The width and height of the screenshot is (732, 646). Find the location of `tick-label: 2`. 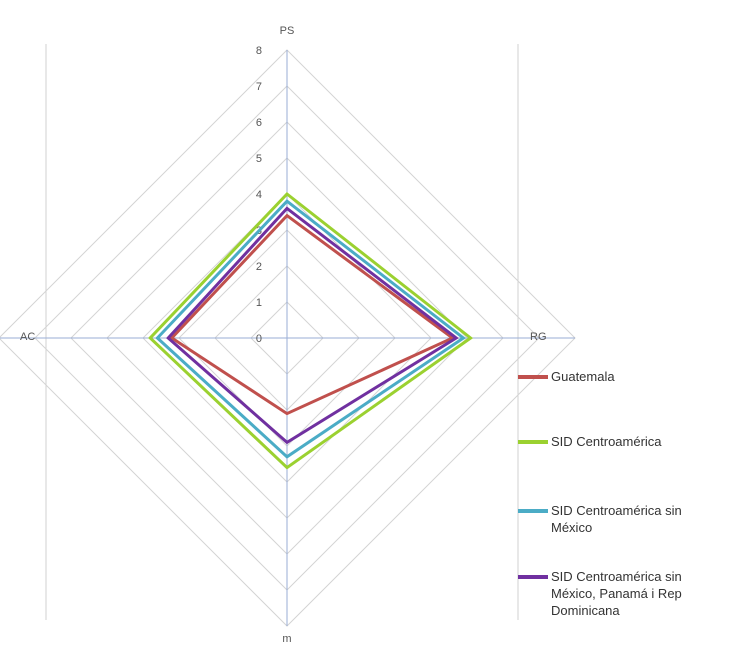

tick-label: 2 is located at coordinates (259, 267).